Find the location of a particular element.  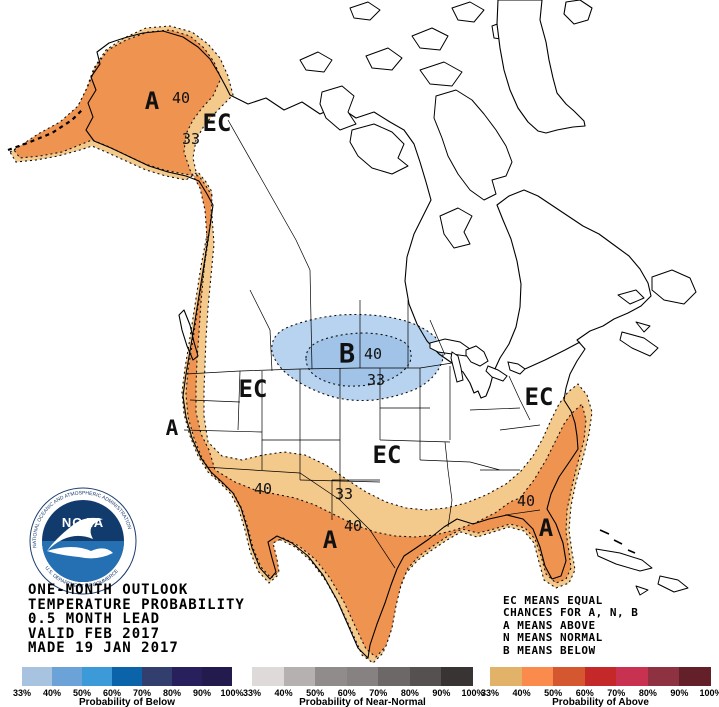

atlantic-islands is located at coordinates (657, 313).